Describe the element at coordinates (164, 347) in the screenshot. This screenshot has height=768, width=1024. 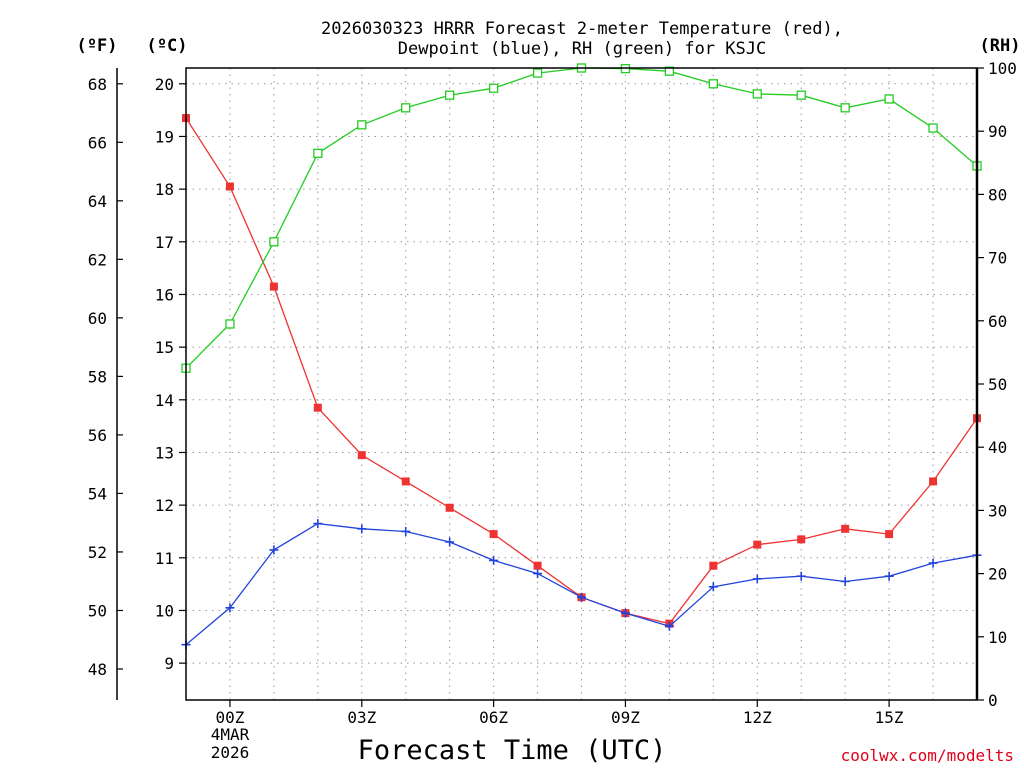
I see `celsius-tick-label: 15` at that location.